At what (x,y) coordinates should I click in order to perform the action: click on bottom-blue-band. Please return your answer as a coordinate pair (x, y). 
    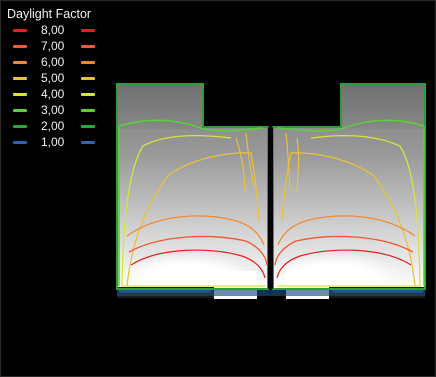
    Looking at the image, I should click on (271, 293).